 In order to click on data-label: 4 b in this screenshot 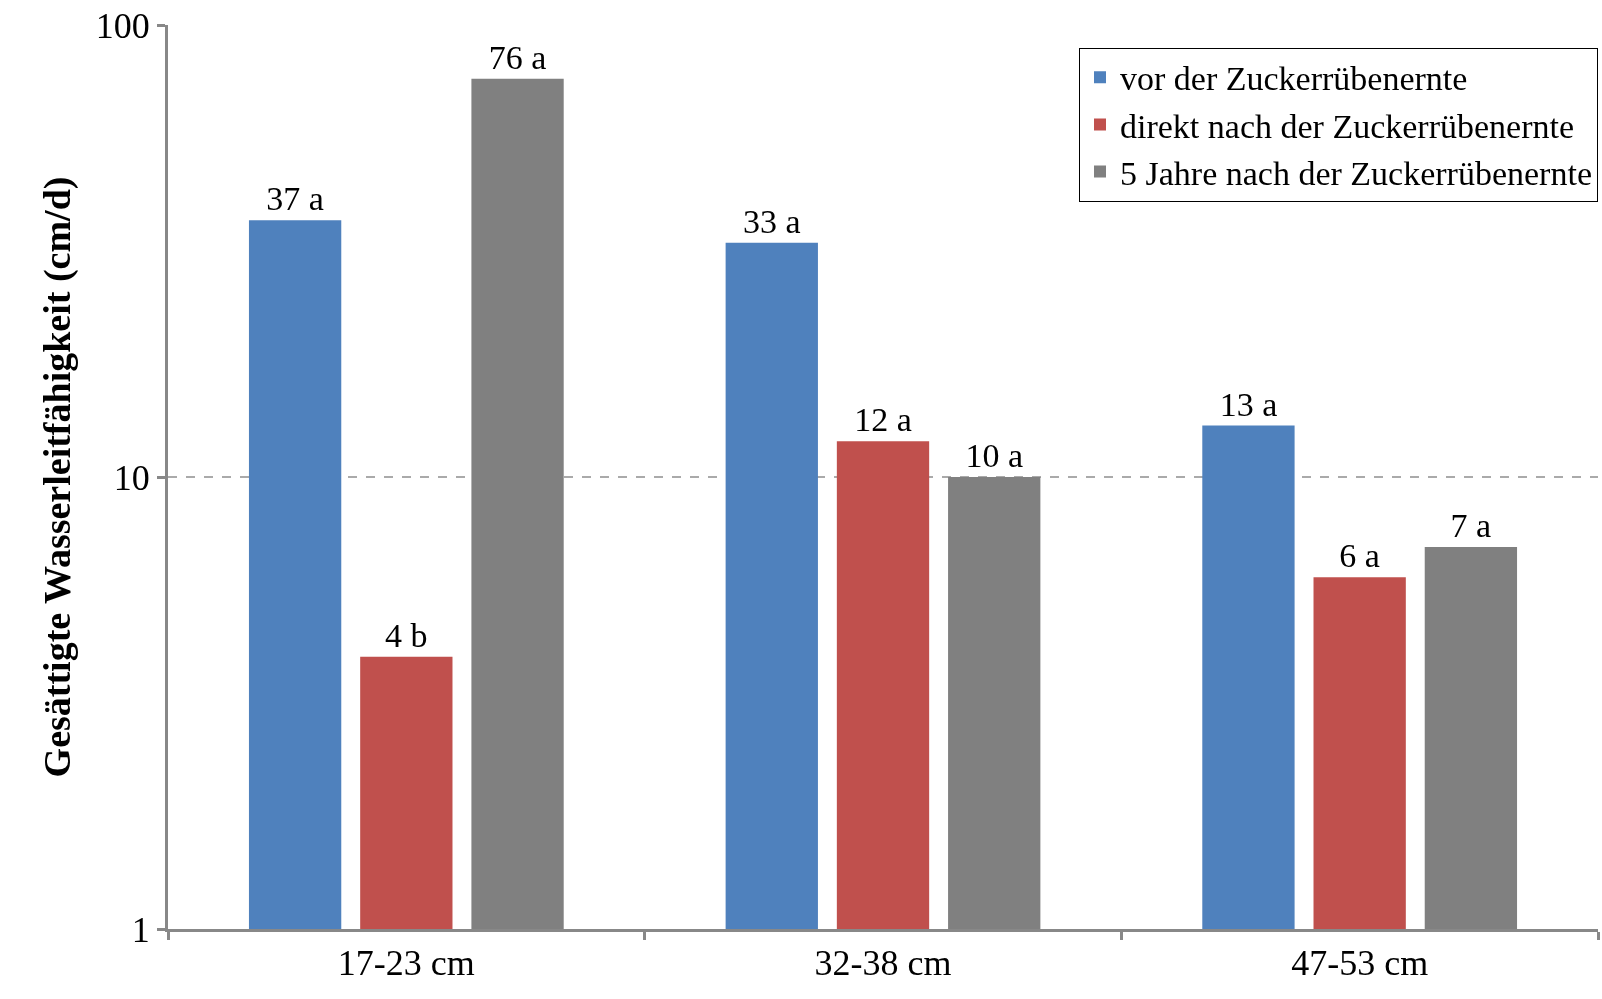, I will do `click(406, 635)`.